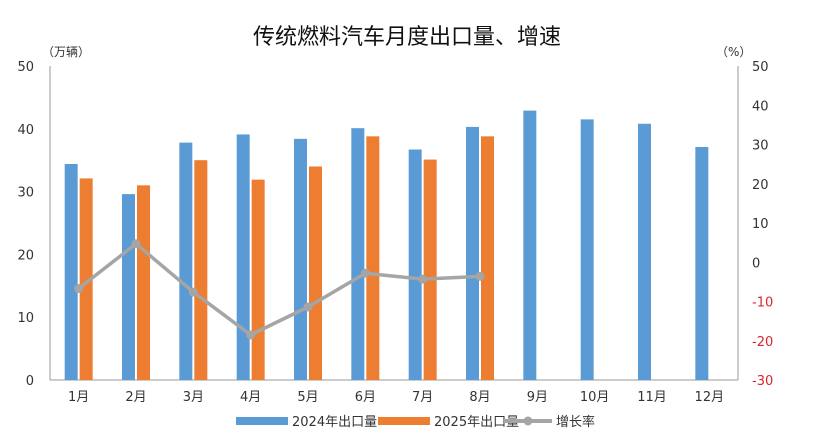 This screenshot has height=439, width=815. I want to click on category-label: 10月, so click(595, 397).